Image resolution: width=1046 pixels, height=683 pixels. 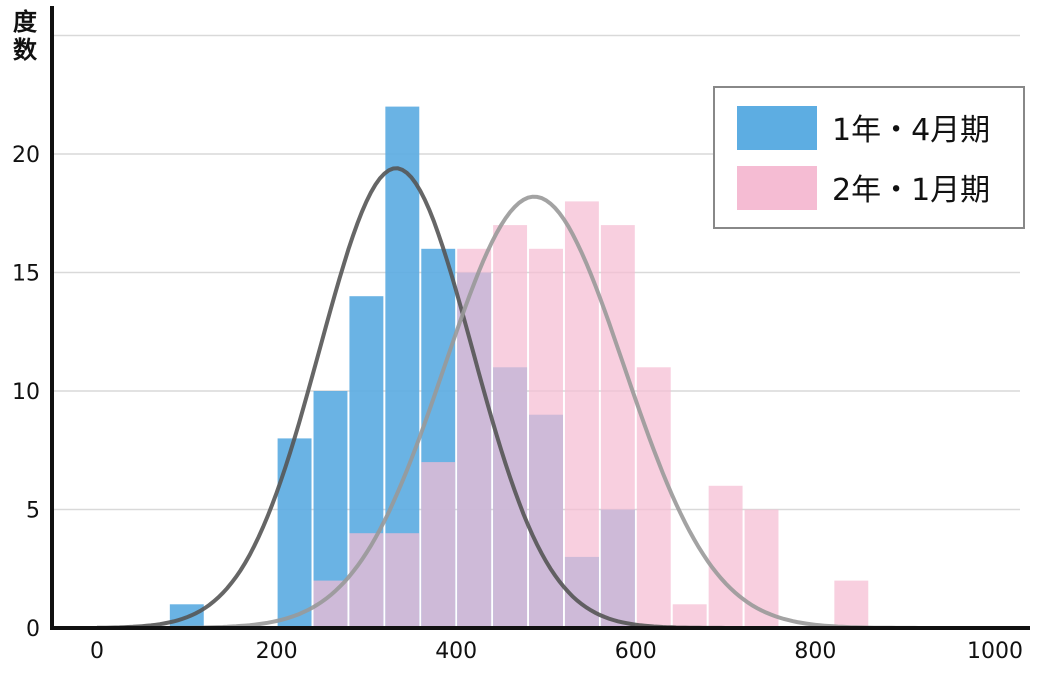 What do you see at coordinates (636, 651) in the screenshot?
I see `x-tick-600: 600` at bounding box center [636, 651].